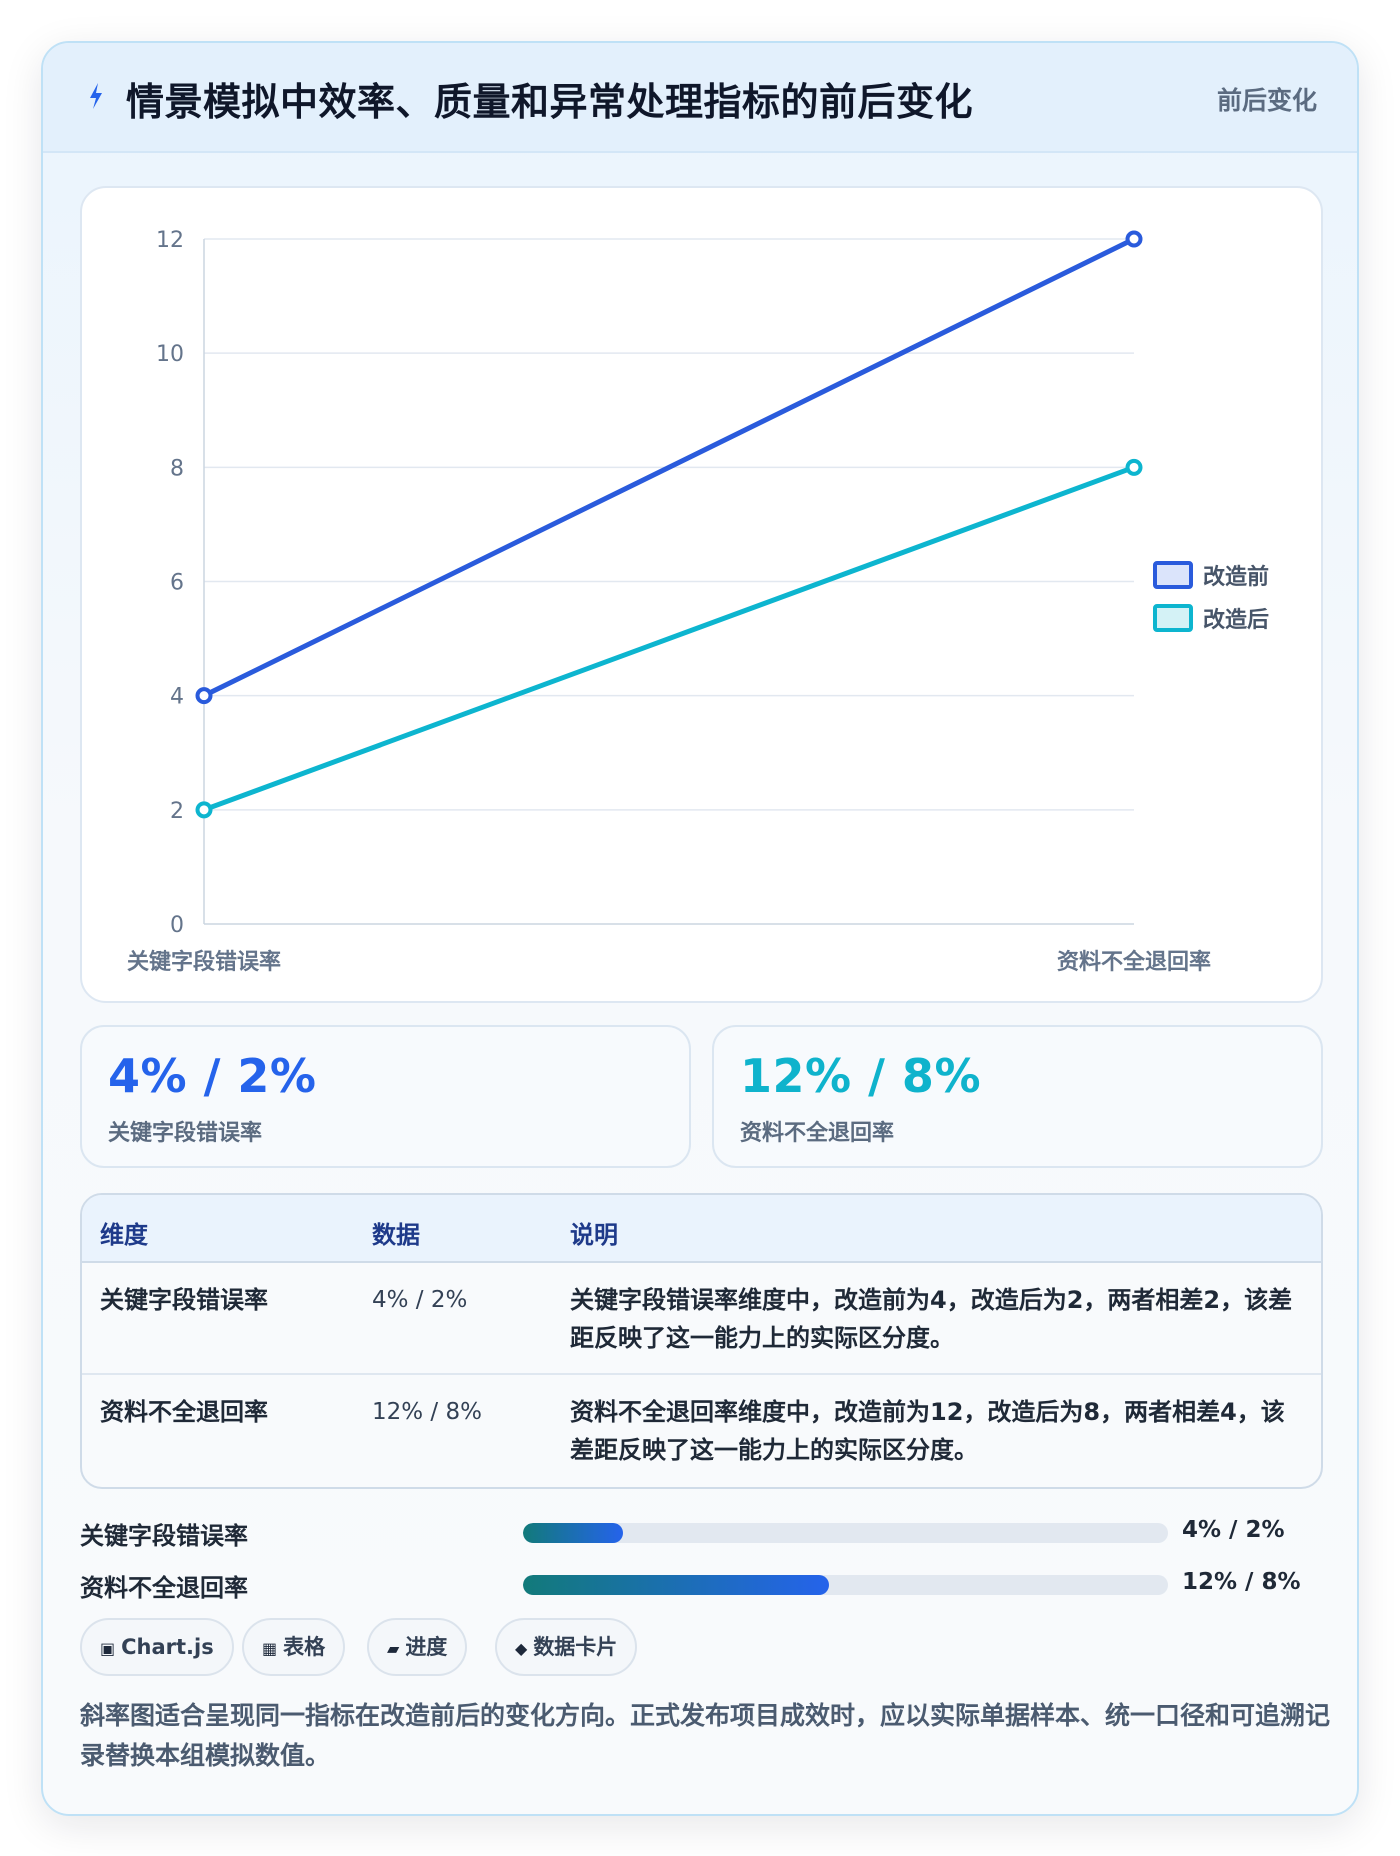 The height and width of the screenshot is (1856, 1400). What do you see at coordinates (177, 925) in the screenshot?
I see `y-tick-label: 0` at bounding box center [177, 925].